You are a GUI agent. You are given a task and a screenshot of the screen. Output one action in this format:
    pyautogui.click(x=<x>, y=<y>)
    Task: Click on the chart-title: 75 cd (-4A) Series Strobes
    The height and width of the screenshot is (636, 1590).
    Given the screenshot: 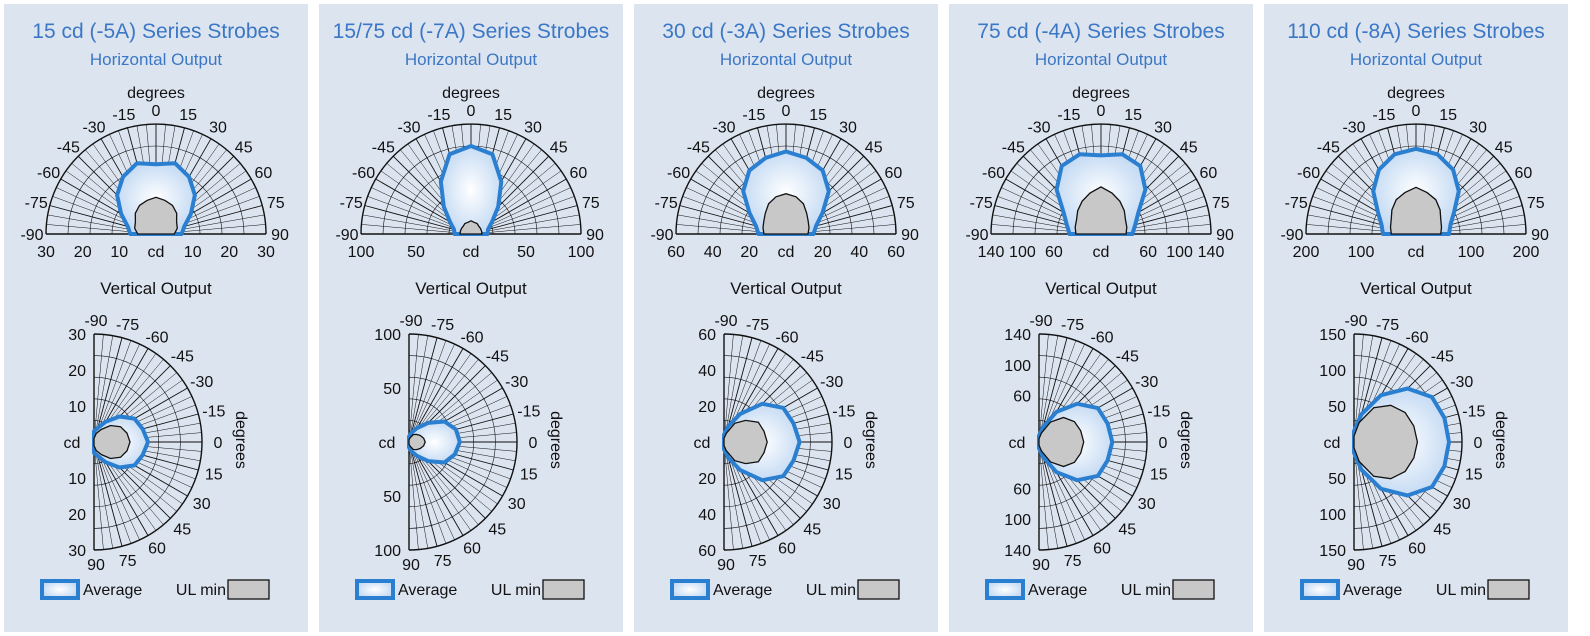 What is the action you would take?
    pyautogui.click(x=1100, y=31)
    